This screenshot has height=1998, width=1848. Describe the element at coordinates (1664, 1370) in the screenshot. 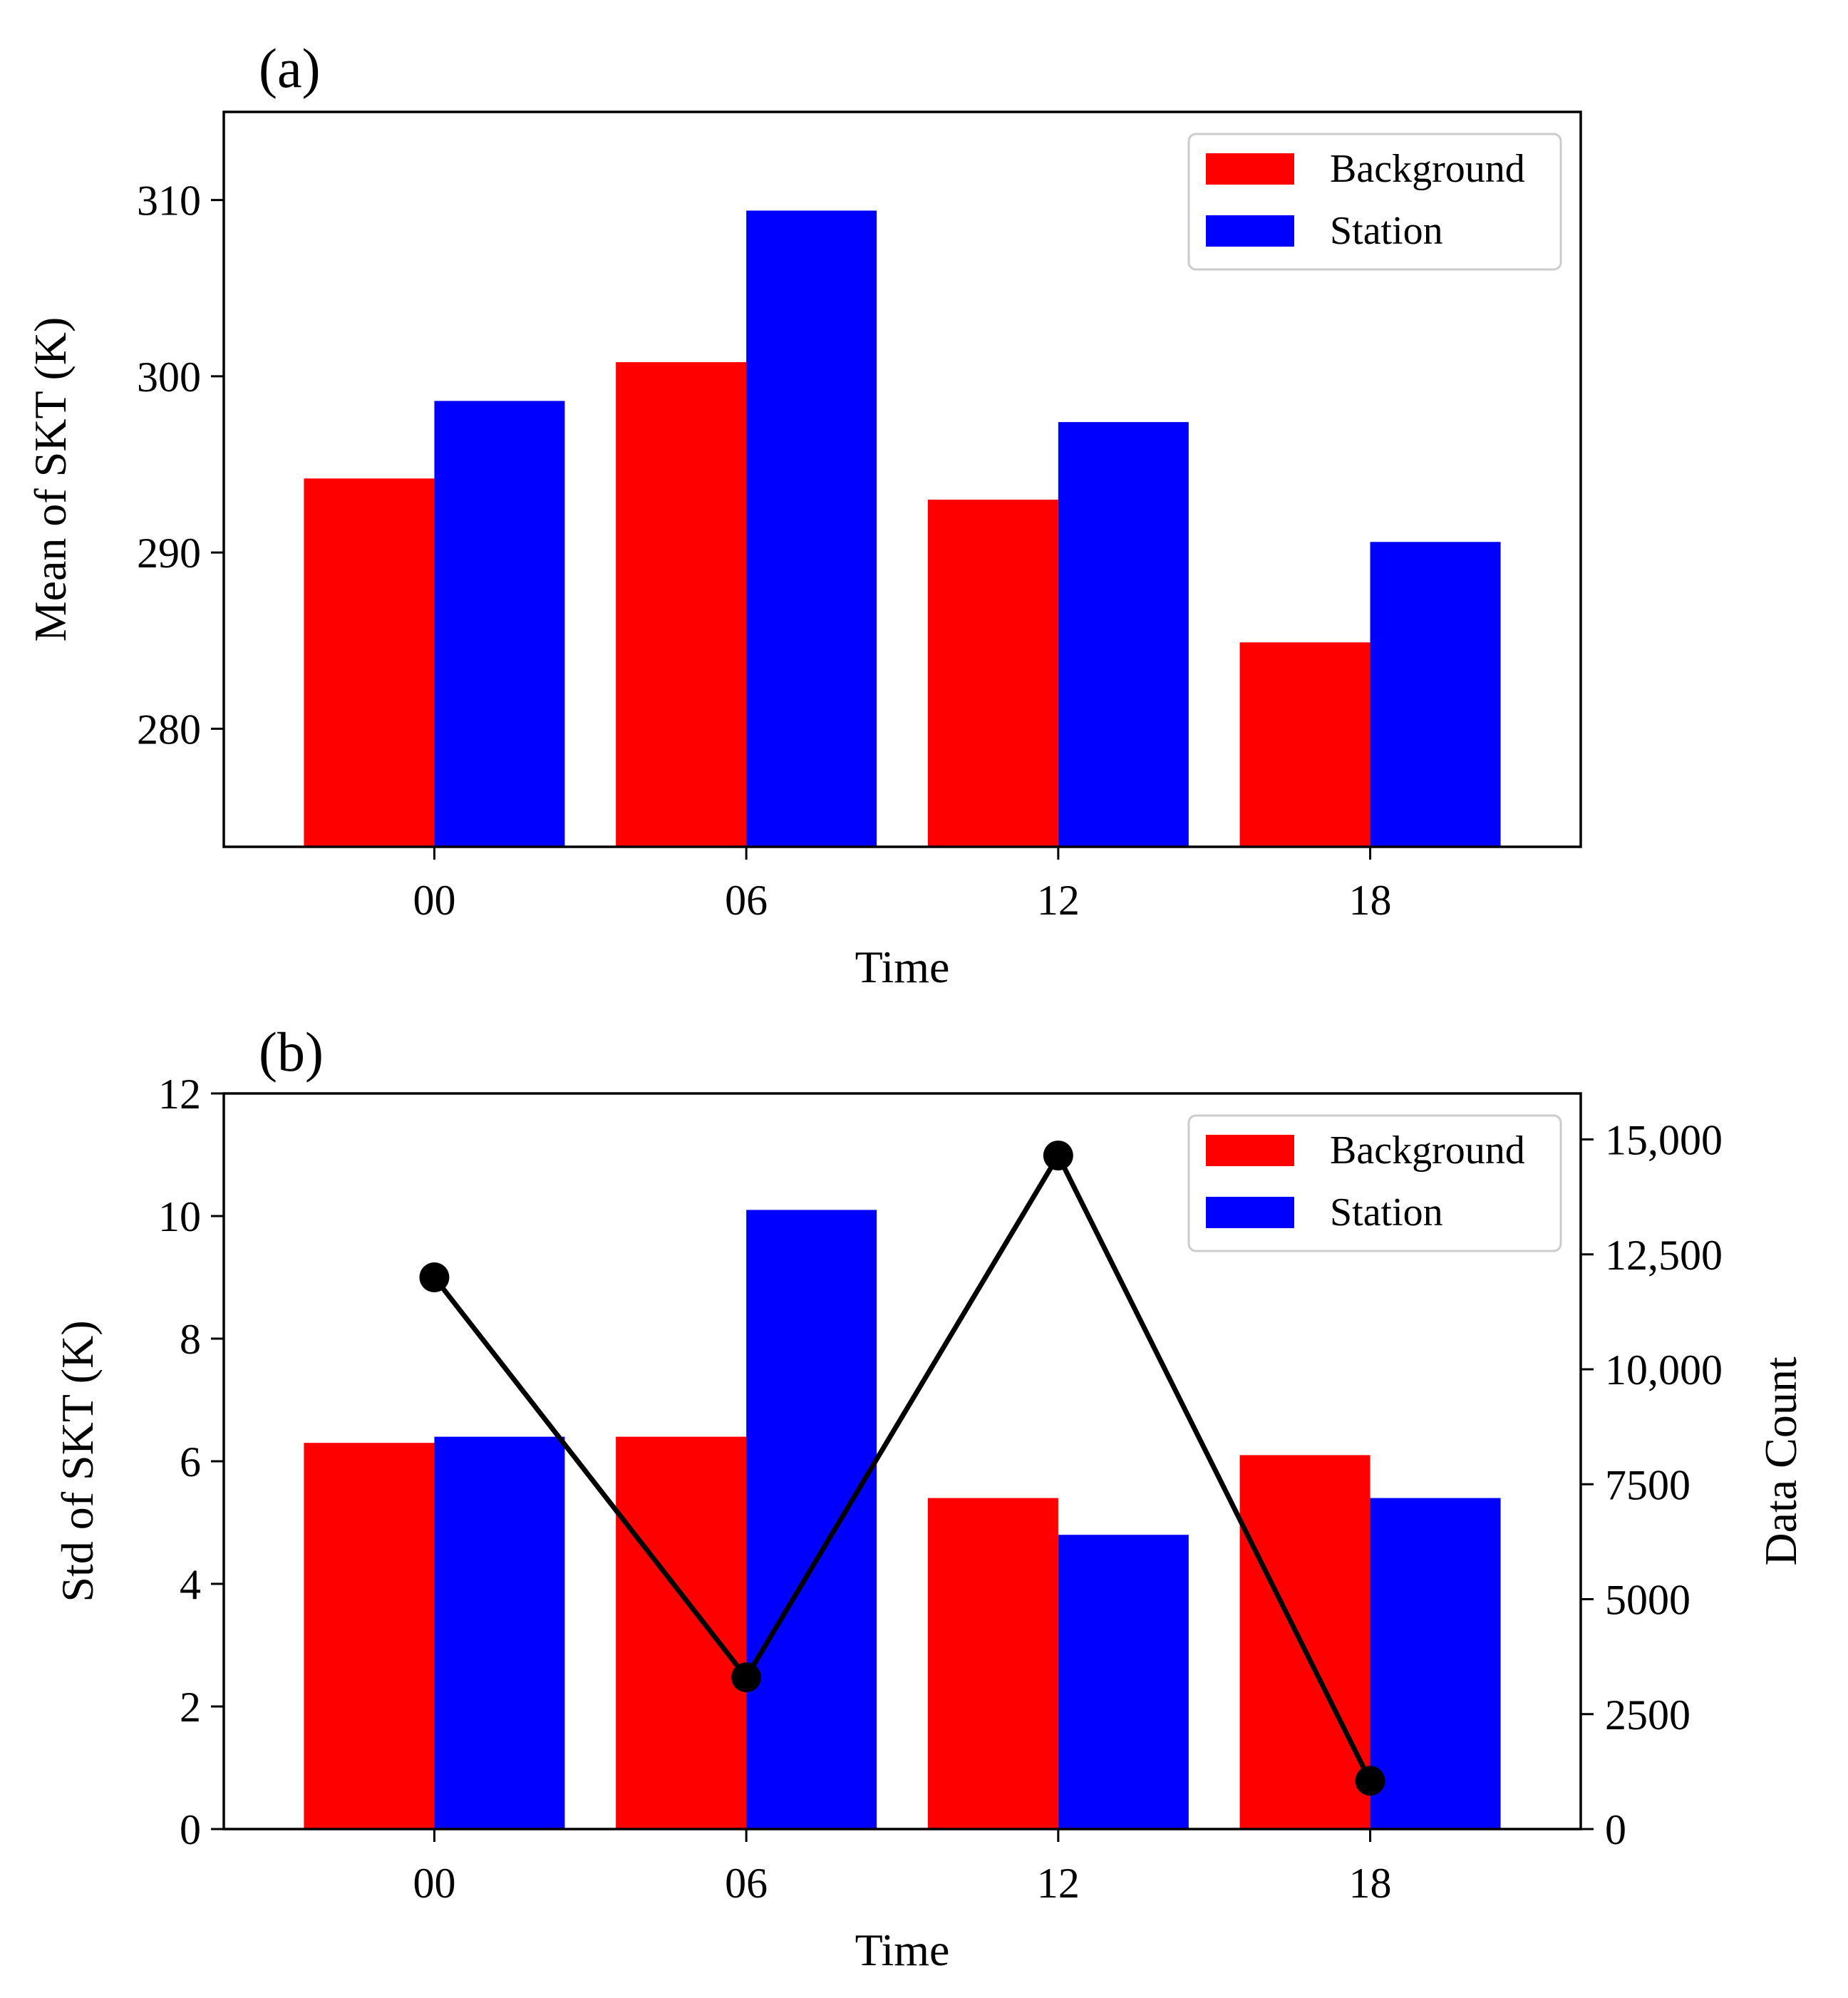

I see `y2-tick-label: 10,000` at that location.